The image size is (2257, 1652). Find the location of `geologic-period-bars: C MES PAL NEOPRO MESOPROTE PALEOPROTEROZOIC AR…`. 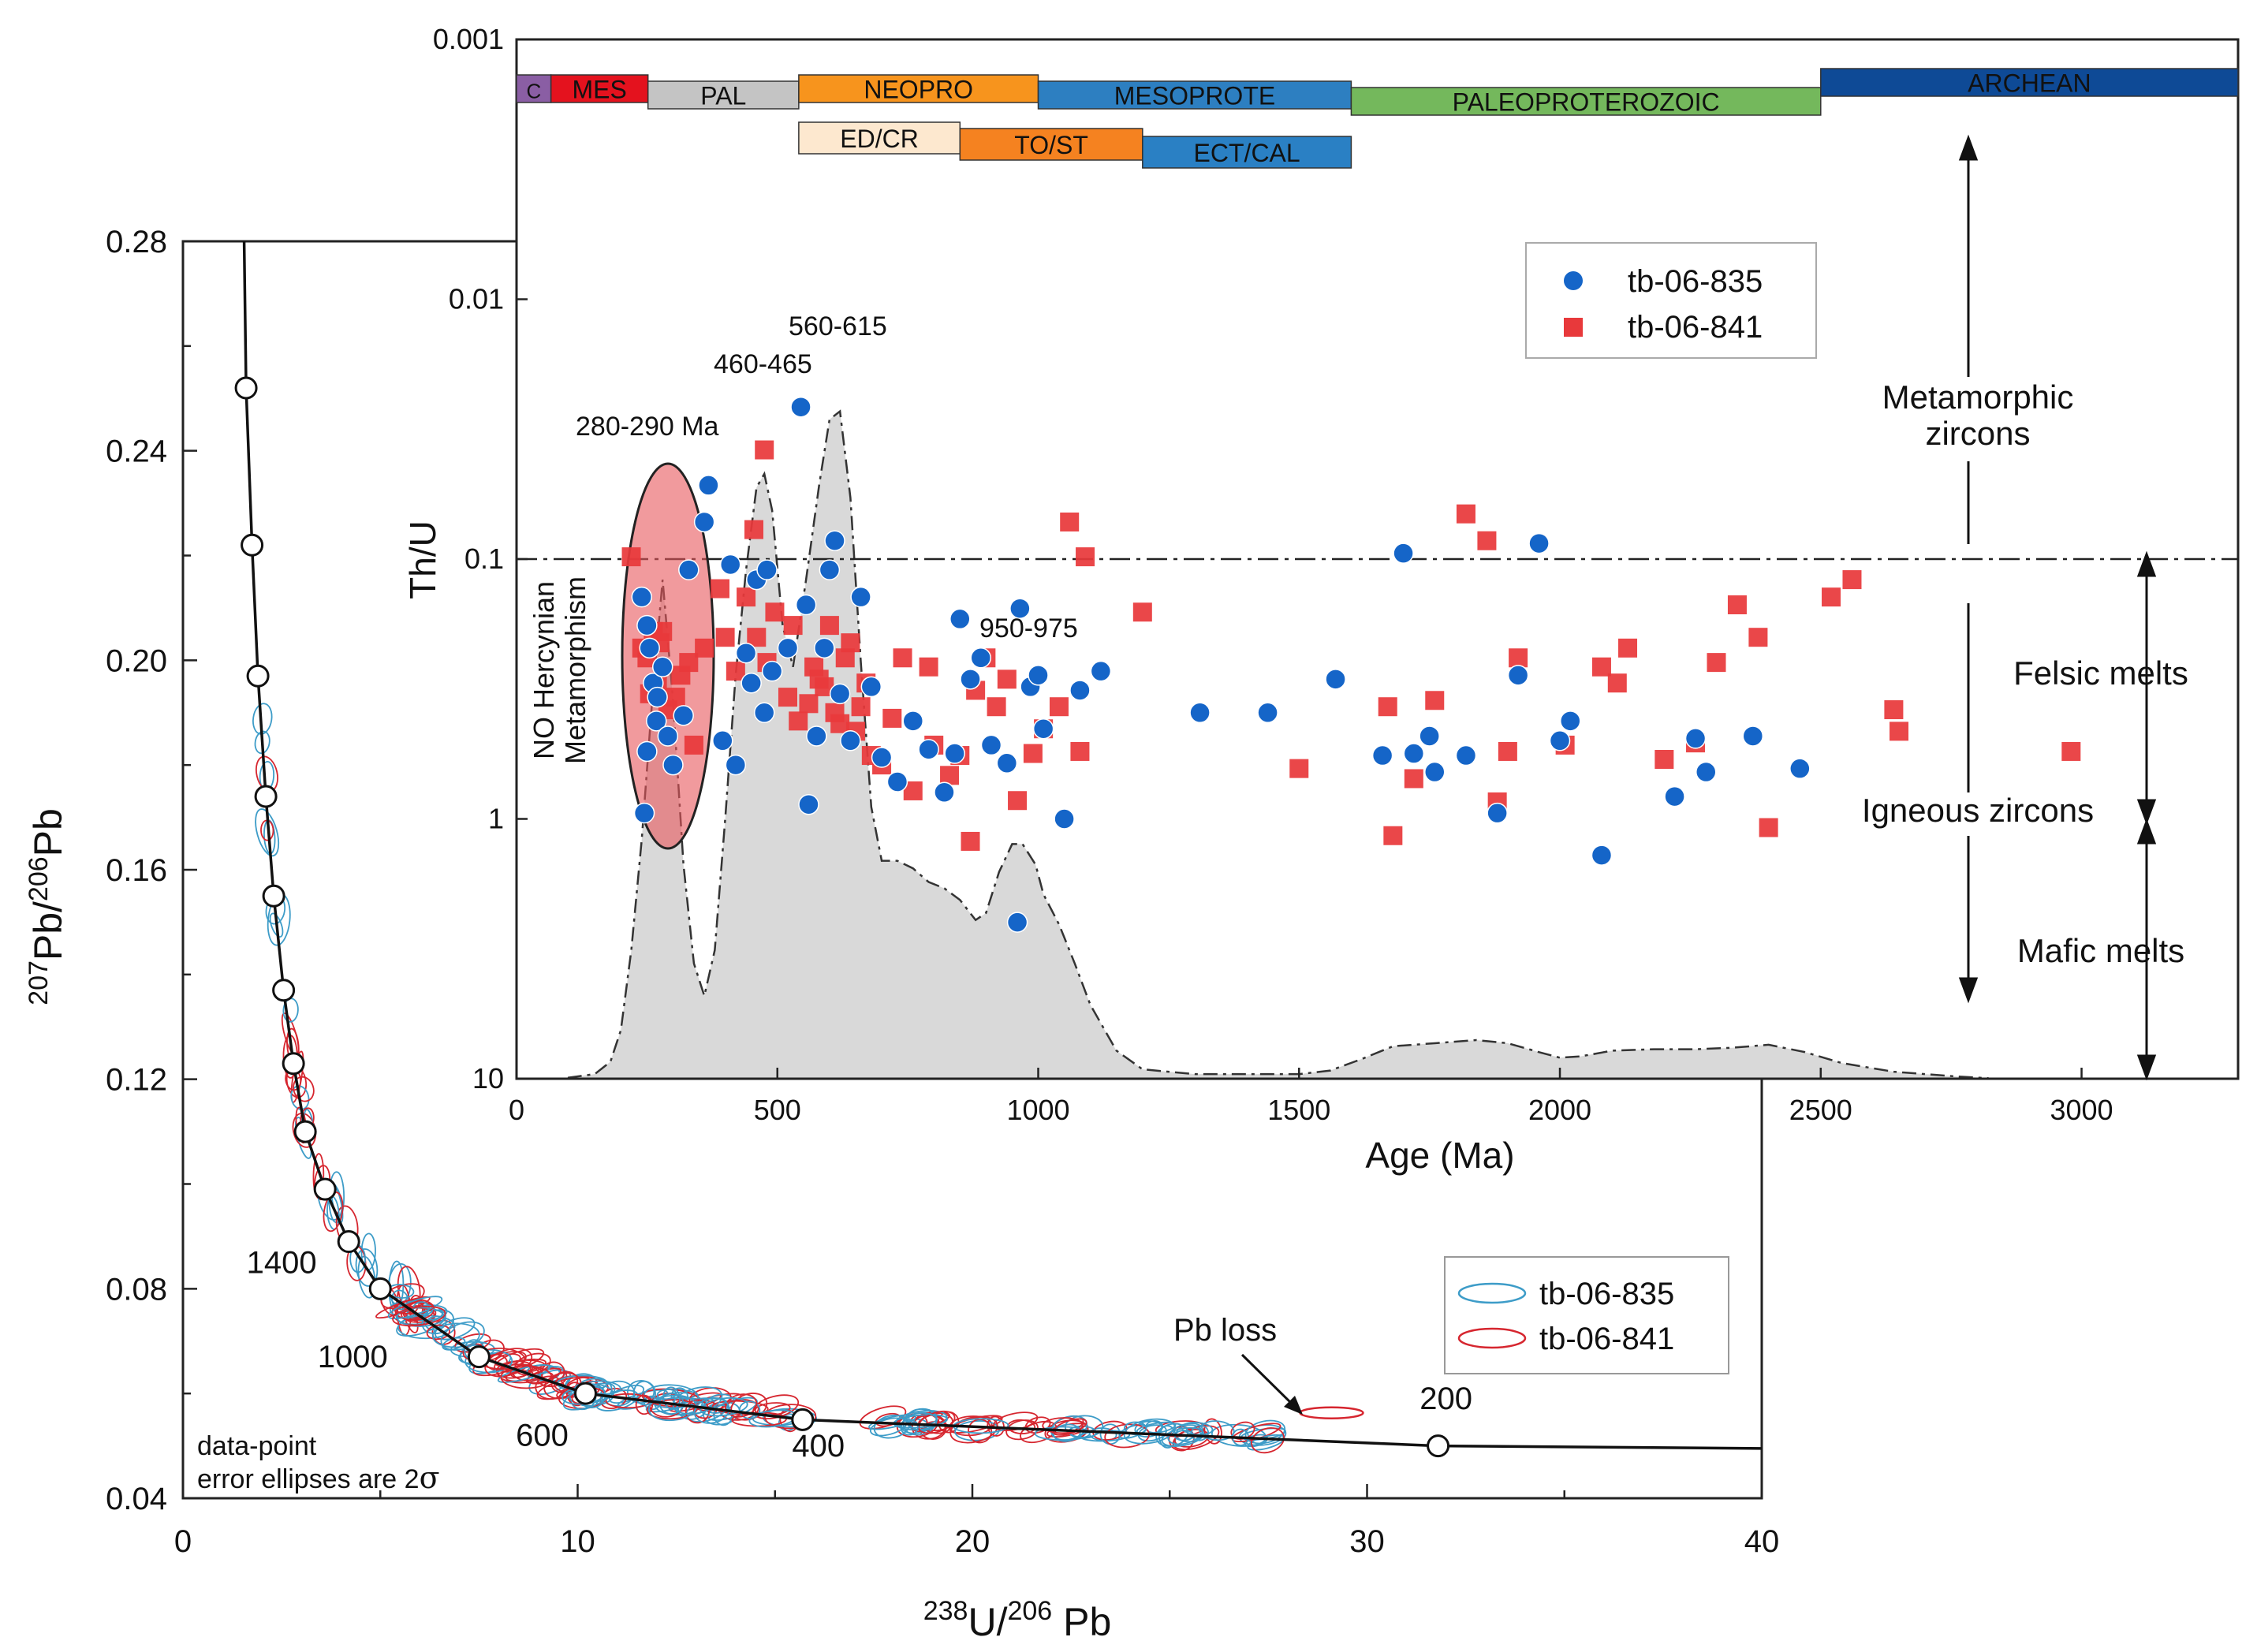

geologic-period-bars: C MES PAL NEOPRO MESOPROTE PALEOPROTEROZOIC AR… is located at coordinates (1377, 119).